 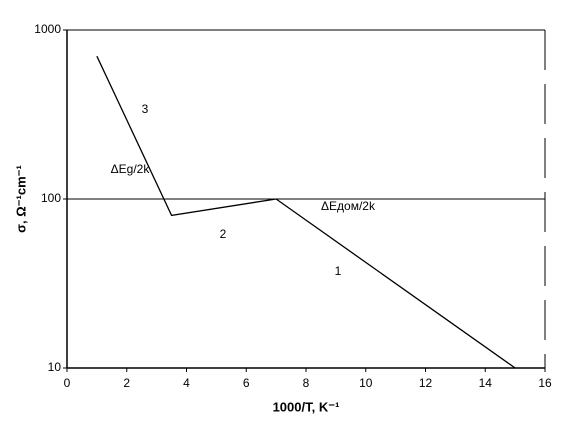 I want to click on x-tick-label: 4, so click(x=186, y=383).